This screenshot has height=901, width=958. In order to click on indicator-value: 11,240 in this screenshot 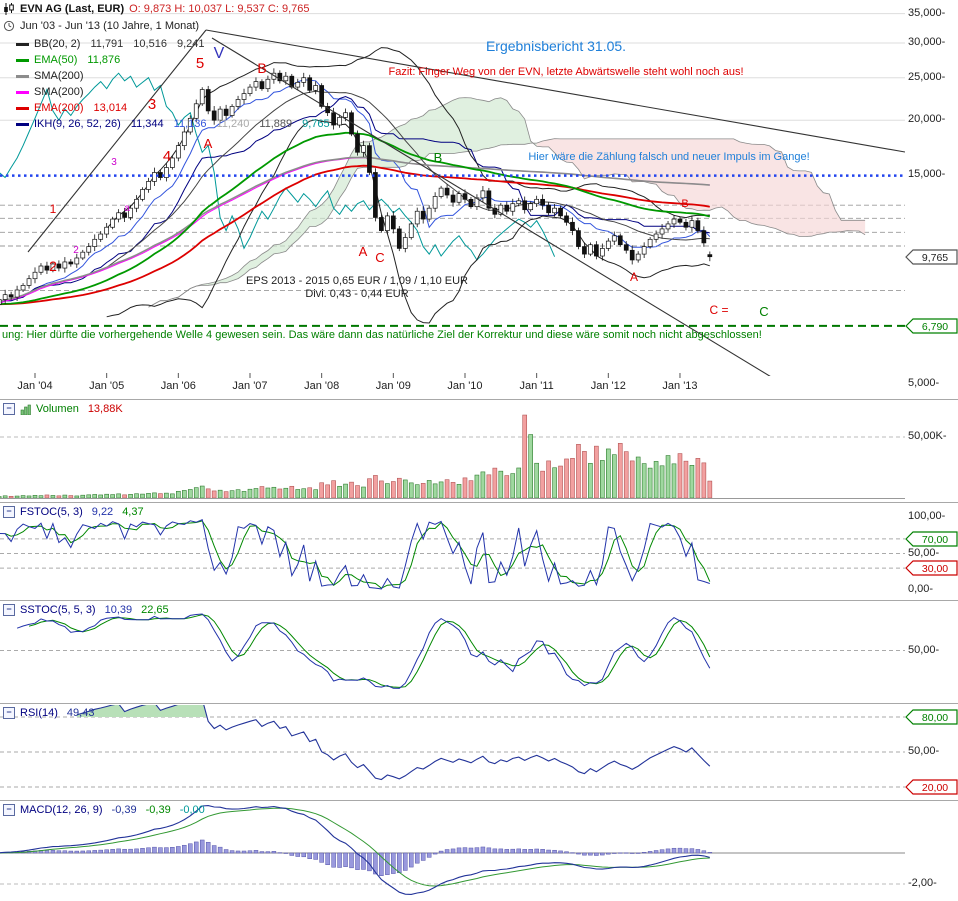, I will do `click(233, 124)`.